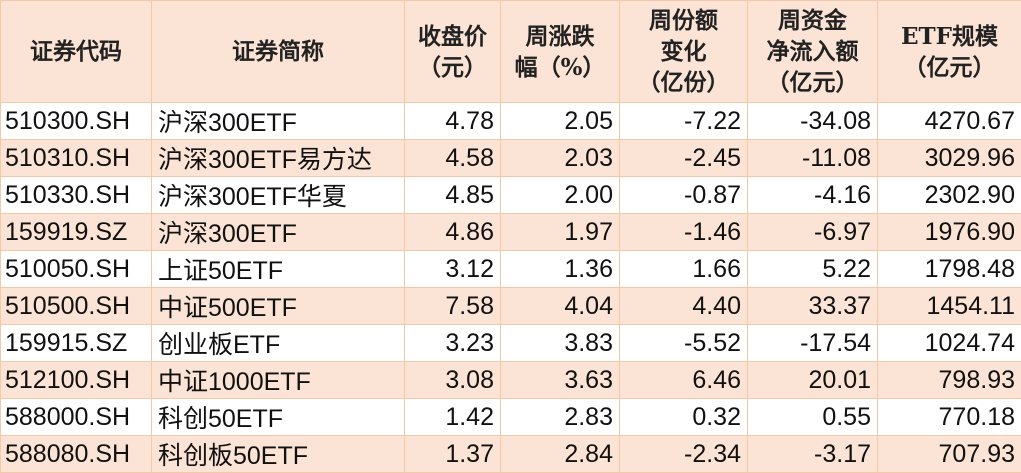 The height and width of the screenshot is (473, 1021). Describe the element at coordinates (684, 232) in the screenshot. I see `cell-share-change: -1.46` at that location.